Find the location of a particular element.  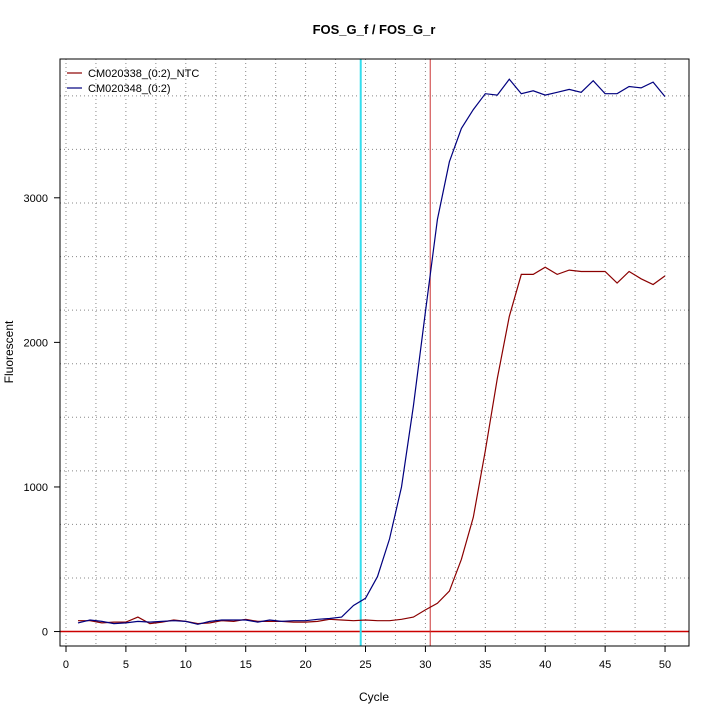

y-axis: 0 1000 2000 3000 is located at coordinates (42, 416).